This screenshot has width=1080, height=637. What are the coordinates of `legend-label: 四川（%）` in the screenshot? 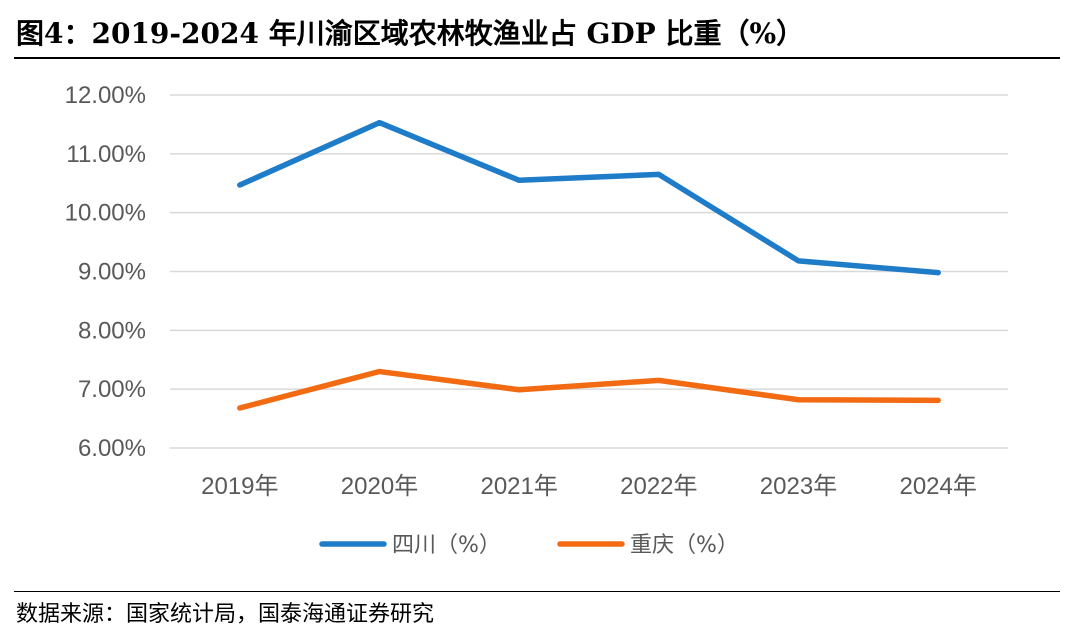 It's located at (446, 545).